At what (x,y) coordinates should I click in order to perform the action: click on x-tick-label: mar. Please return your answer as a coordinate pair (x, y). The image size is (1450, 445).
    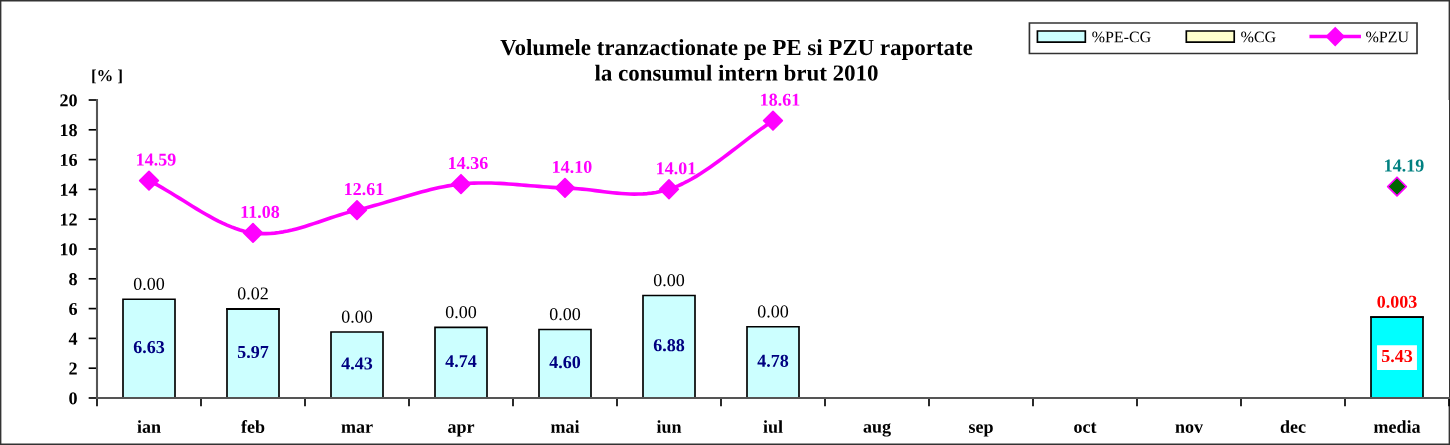
    Looking at the image, I should click on (357, 428).